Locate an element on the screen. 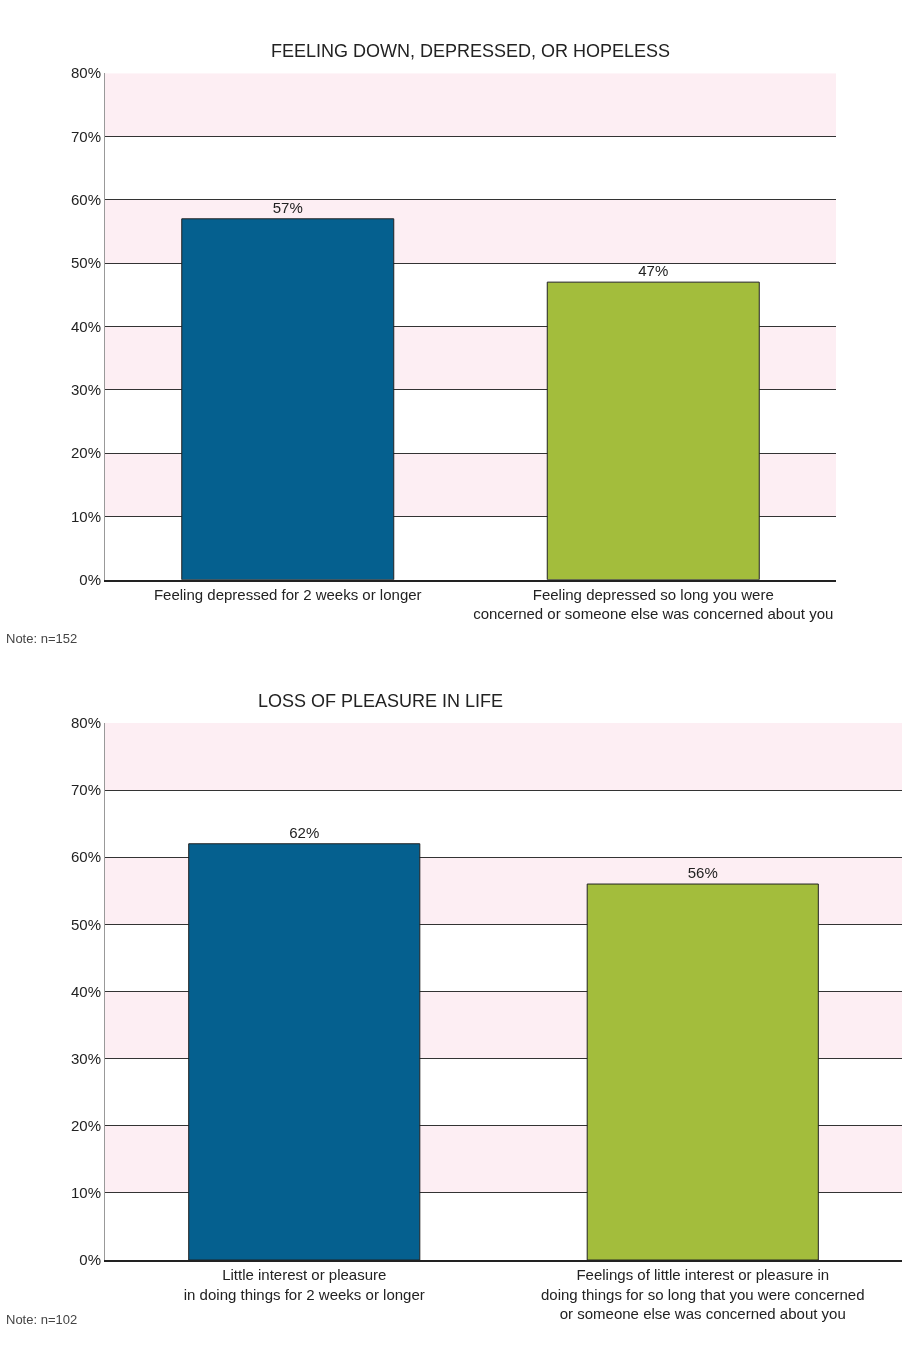  data-label: 62% is located at coordinates (304, 832).